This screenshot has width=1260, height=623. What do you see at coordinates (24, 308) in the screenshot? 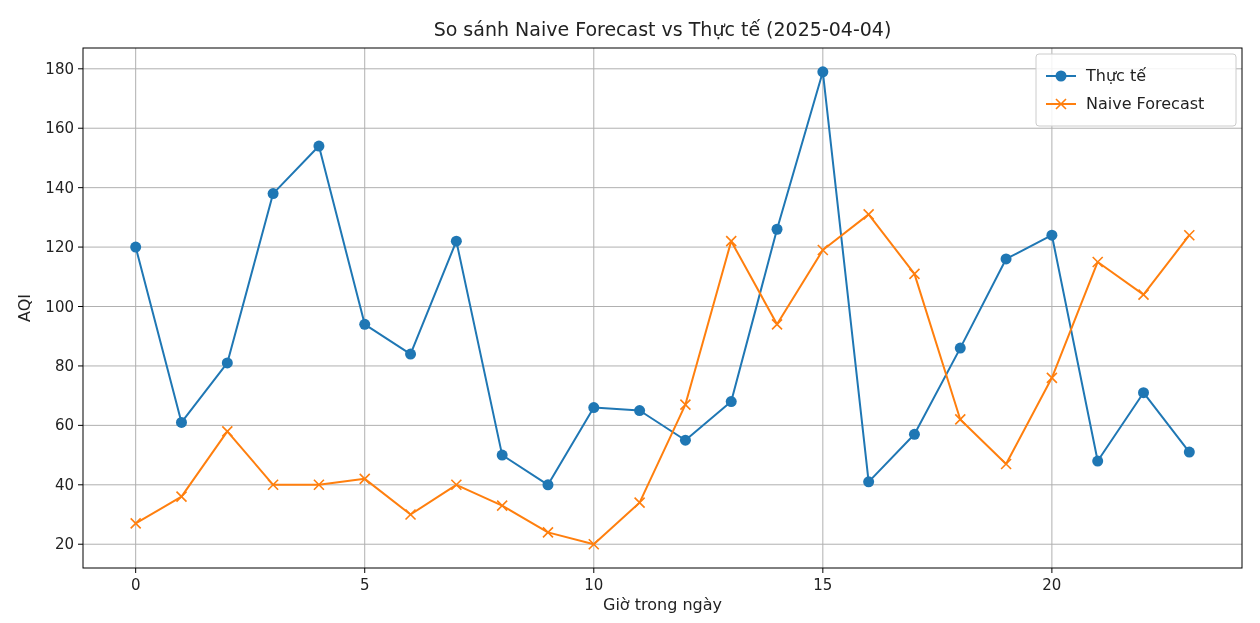
I see `y-axis-title: AQI` at bounding box center [24, 308].